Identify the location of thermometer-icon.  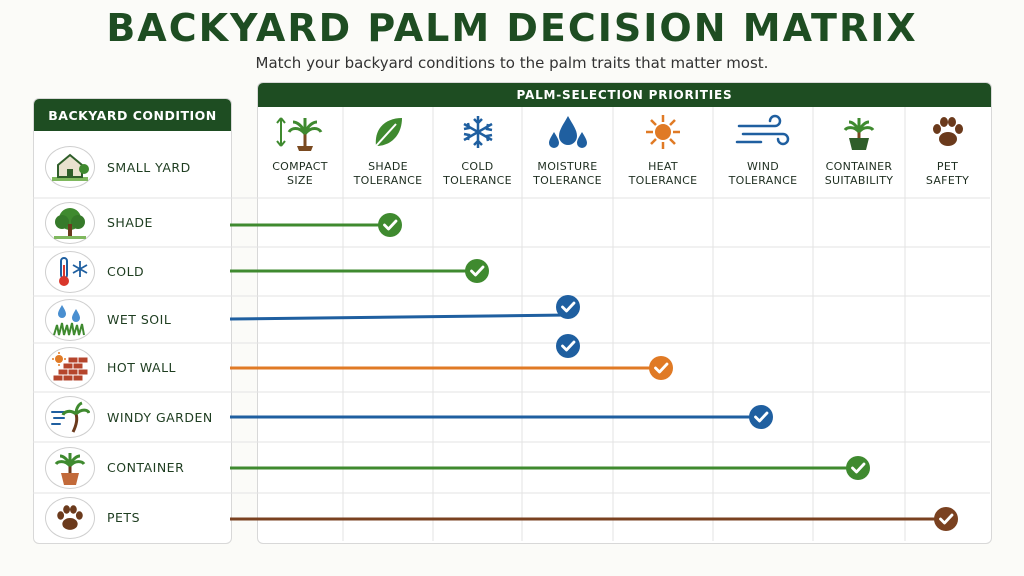
(70, 271).